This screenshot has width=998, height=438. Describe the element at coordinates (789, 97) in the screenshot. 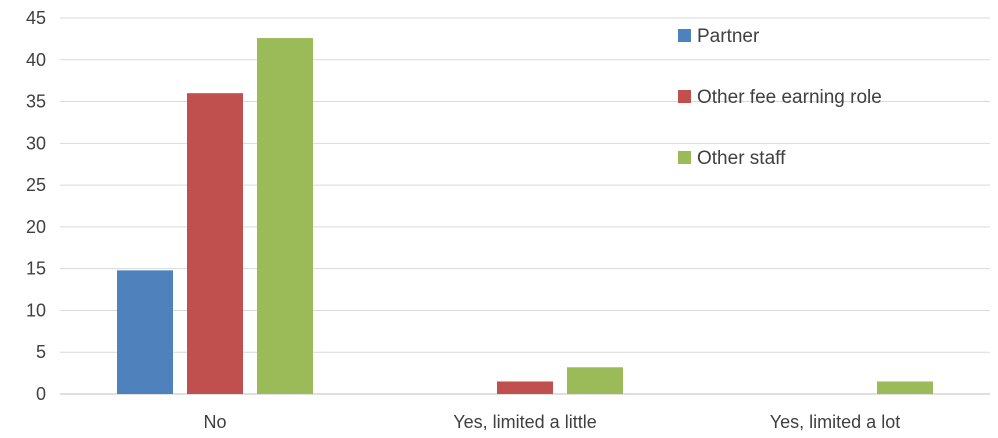

I see `legend-label: Other fee earning role` at that location.